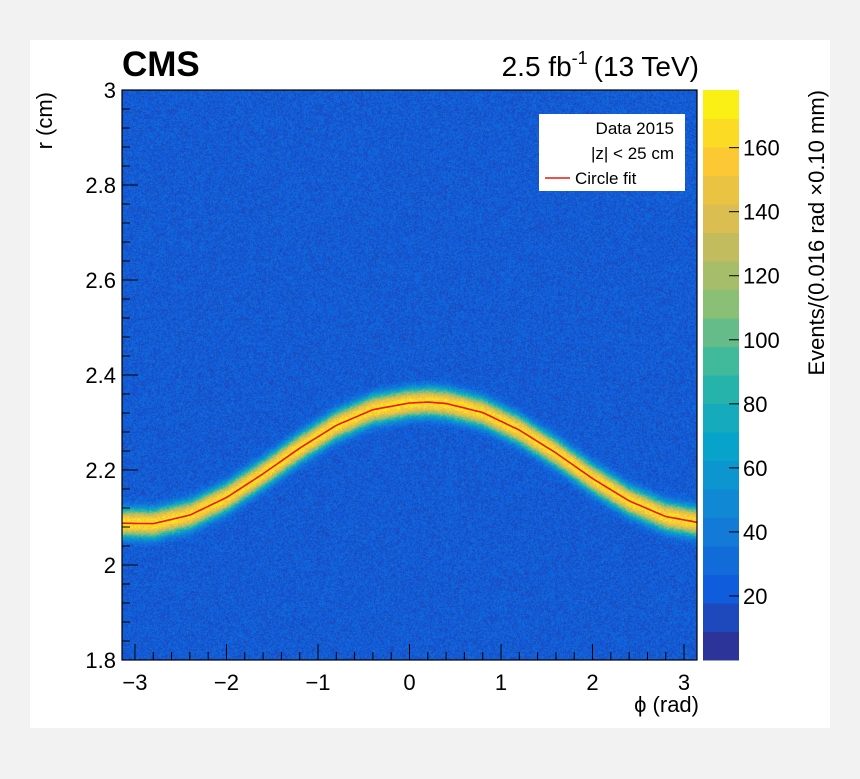 The image size is (860, 779). What do you see at coordinates (761, 340) in the screenshot?
I see `colorbar-tick-label: 100` at bounding box center [761, 340].